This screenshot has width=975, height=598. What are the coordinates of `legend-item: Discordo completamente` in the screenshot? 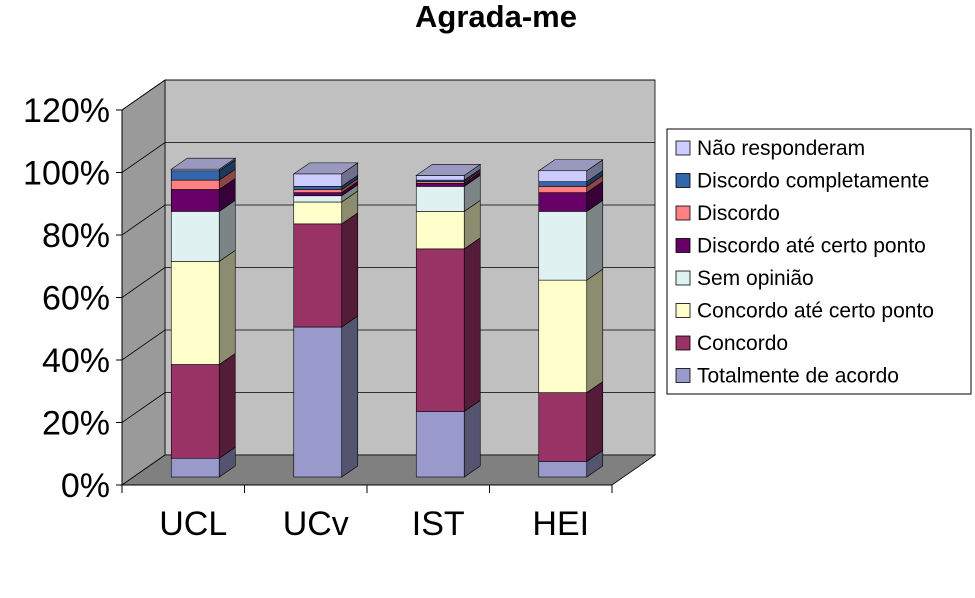 It's located at (802, 181).